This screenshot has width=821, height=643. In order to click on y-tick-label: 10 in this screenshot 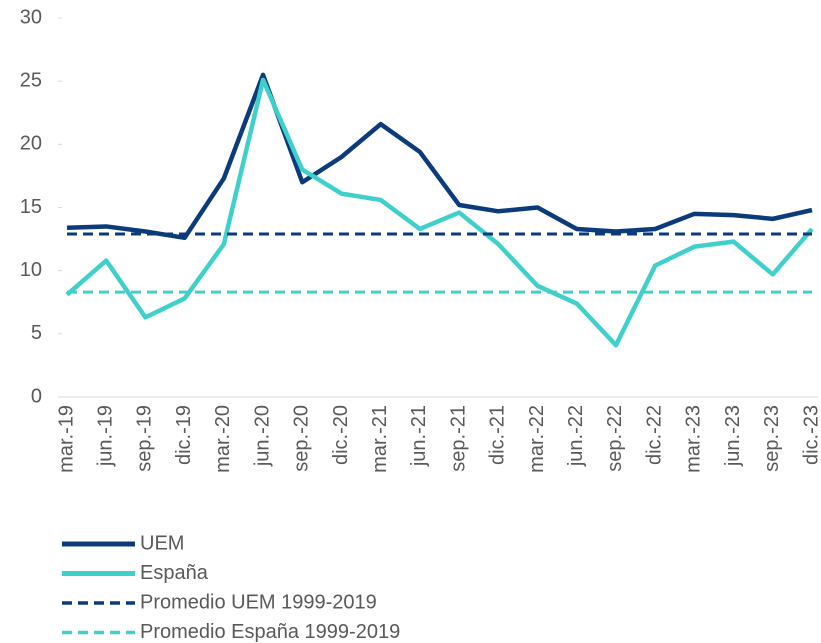, I will do `click(31, 270)`.